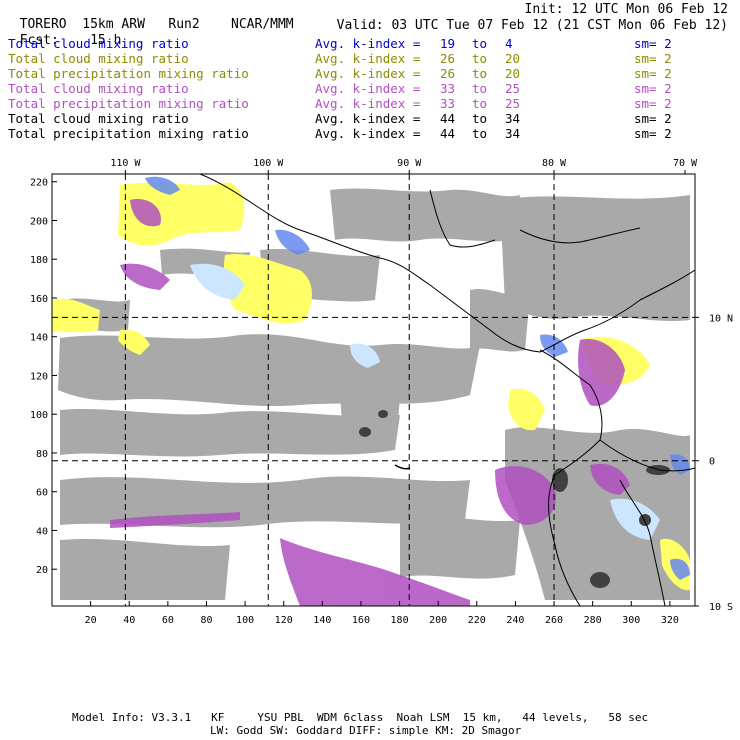 The image size is (740, 740). Describe the element at coordinates (113, 24) in the screenshot. I see `model-resolution: 15km ARW` at that location.